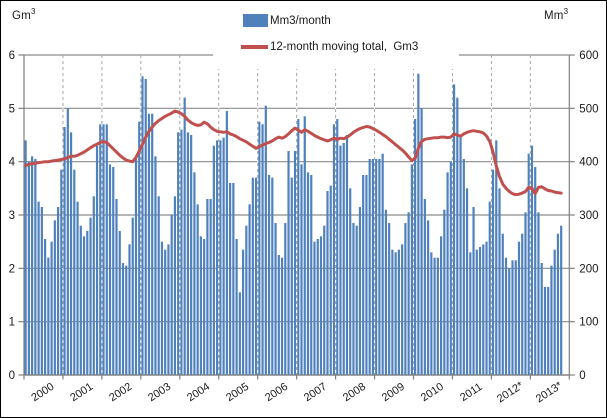 The image size is (607, 418). Describe the element at coordinates (198, 392) in the screenshot. I see `x-axis-year-label: 2004` at that location.